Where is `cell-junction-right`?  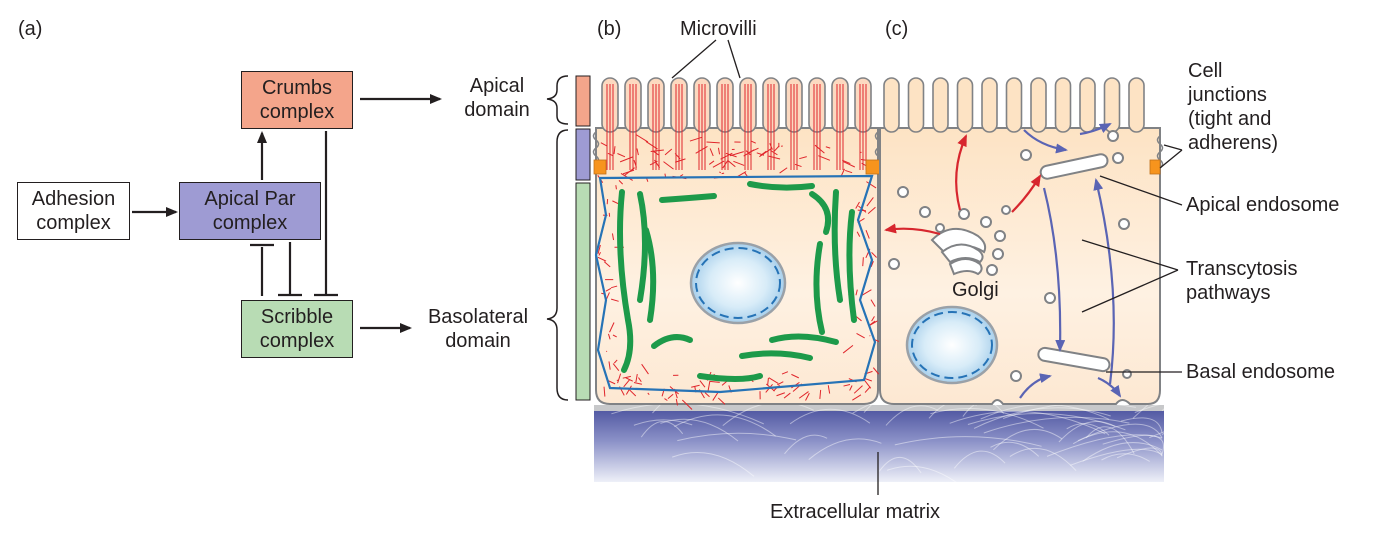 cell-junction-right is located at coordinates (1156, 155).